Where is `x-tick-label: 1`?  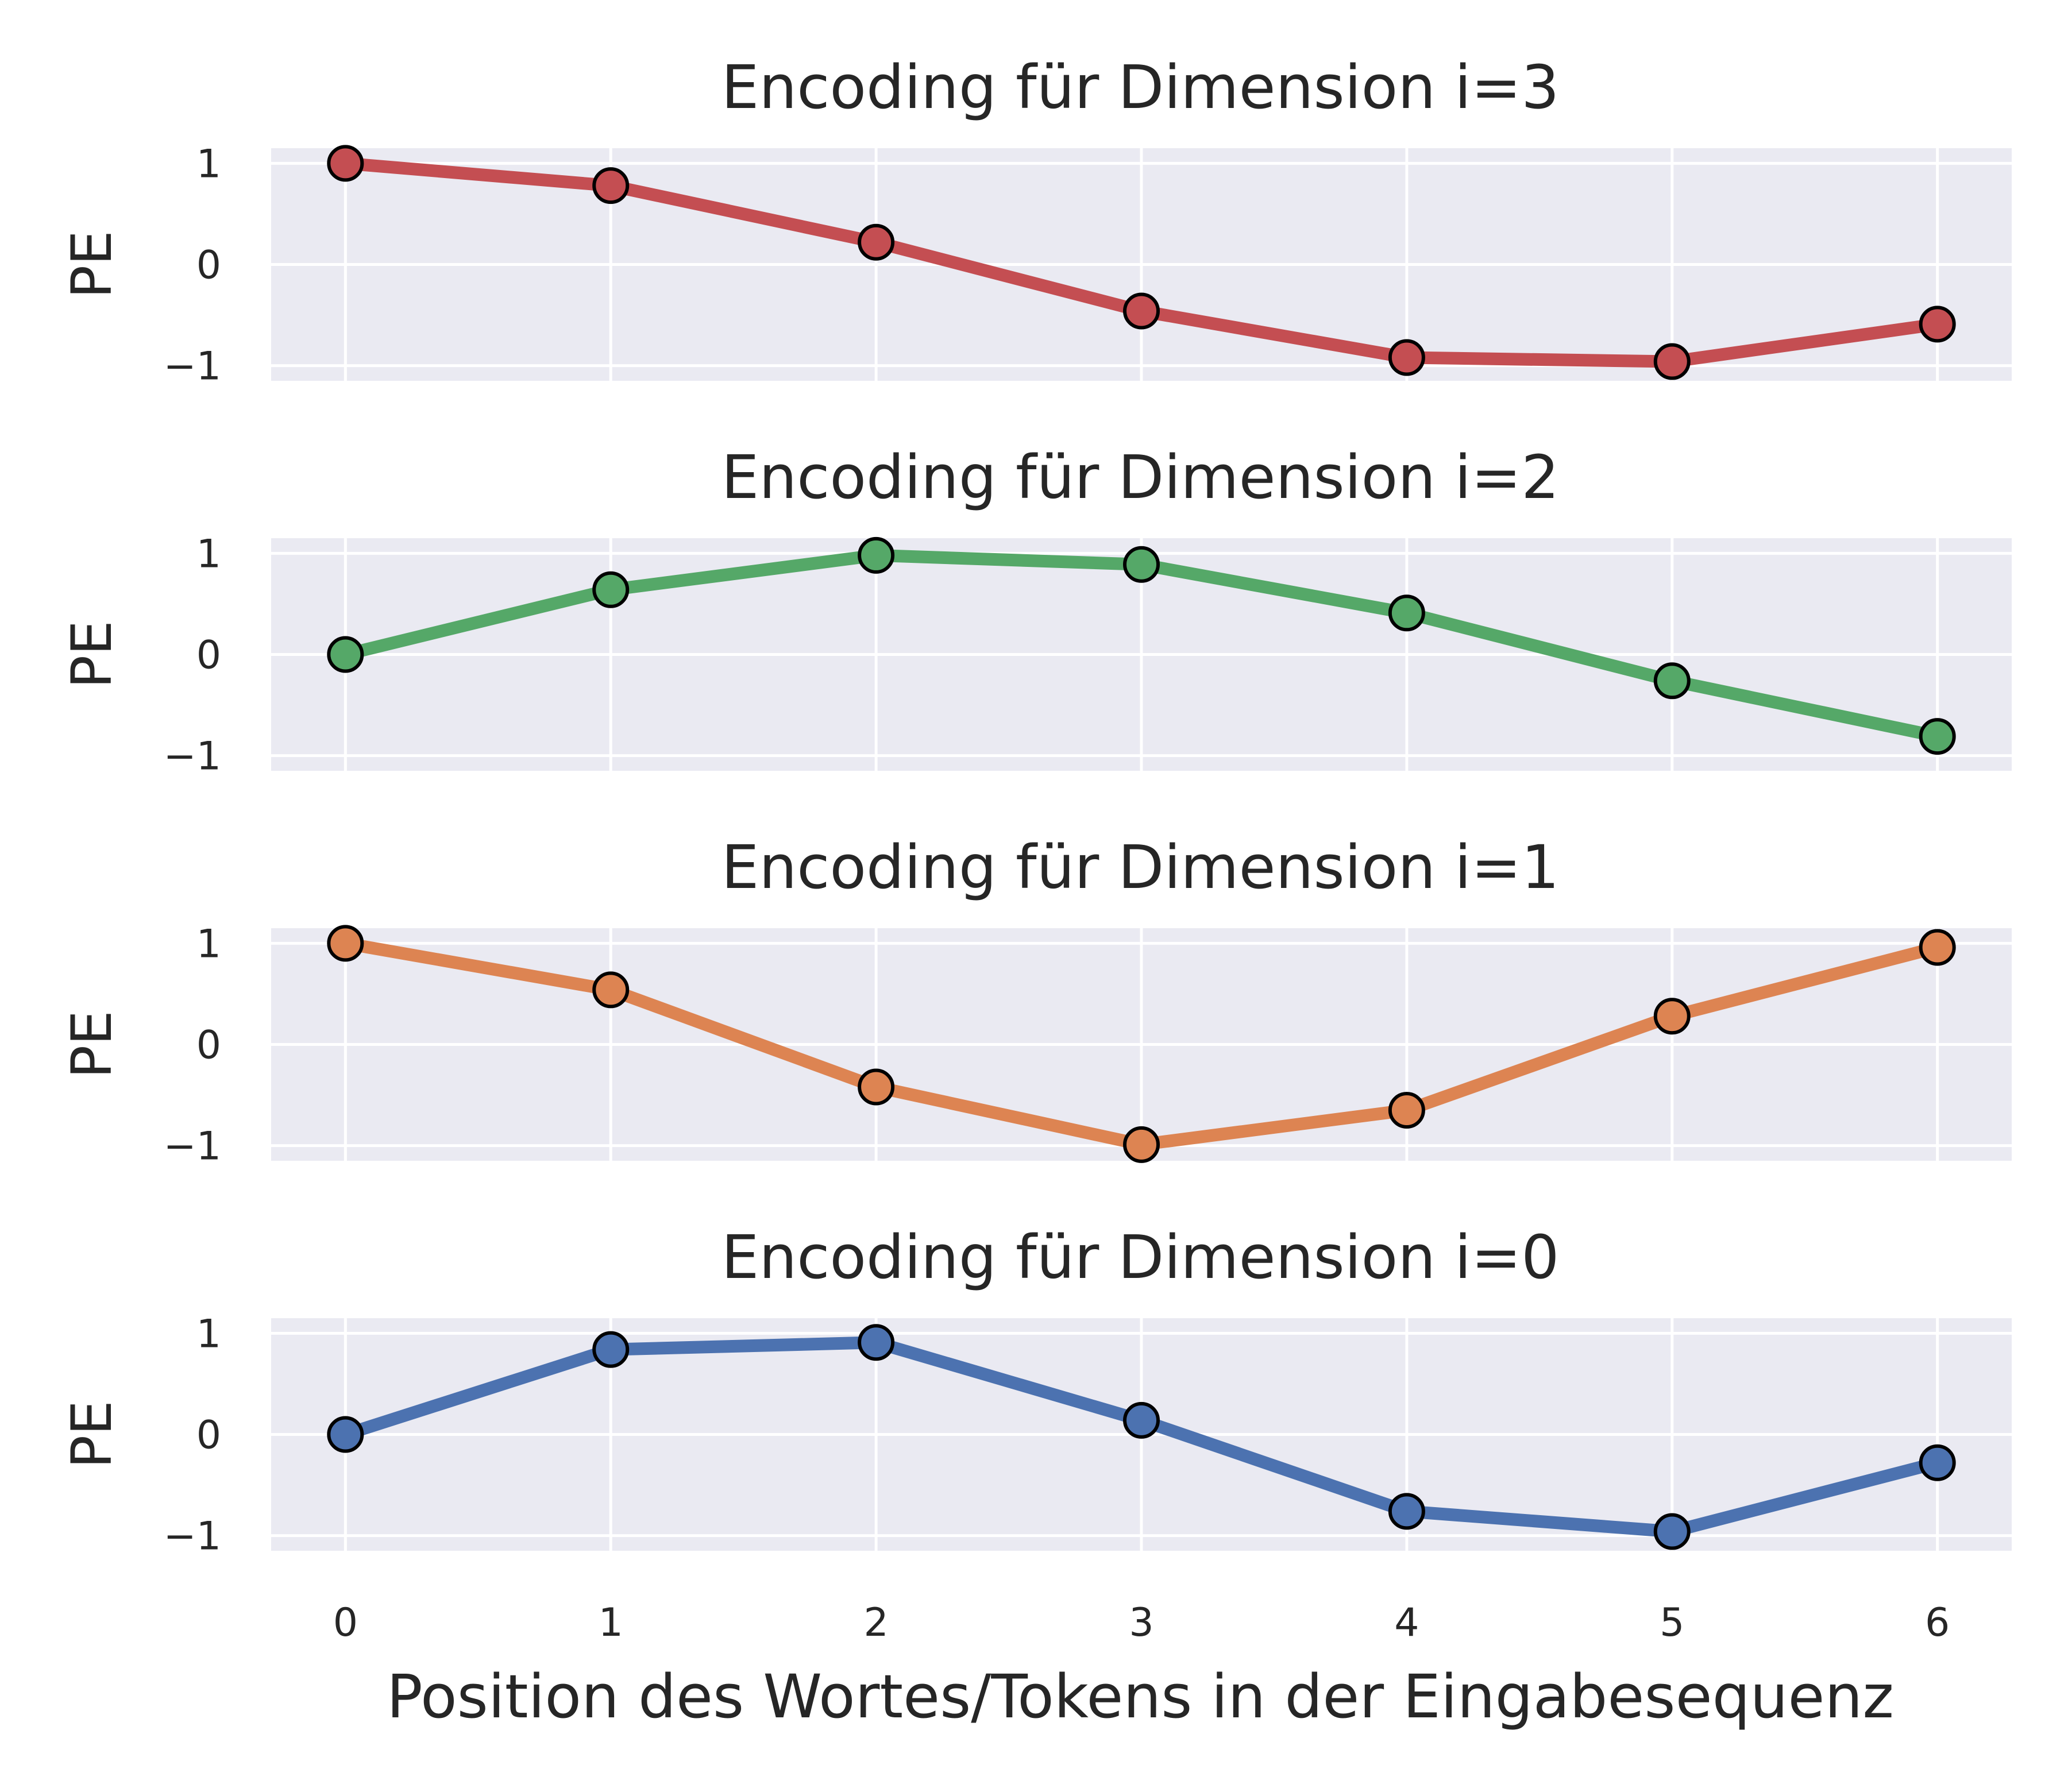
x-tick-label: 1 is located at coordinates (611, 1623).